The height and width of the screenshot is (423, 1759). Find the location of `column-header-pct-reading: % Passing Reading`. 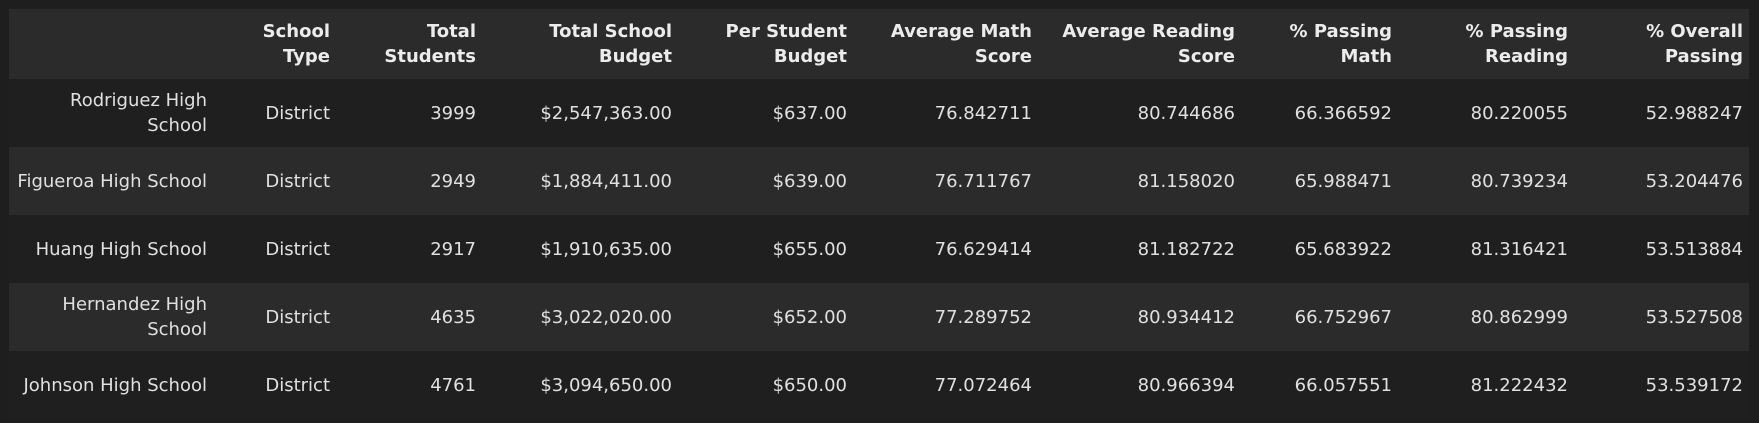

column-header-pct-reading: % Passing Reading is located at coordinates (1516, 44).